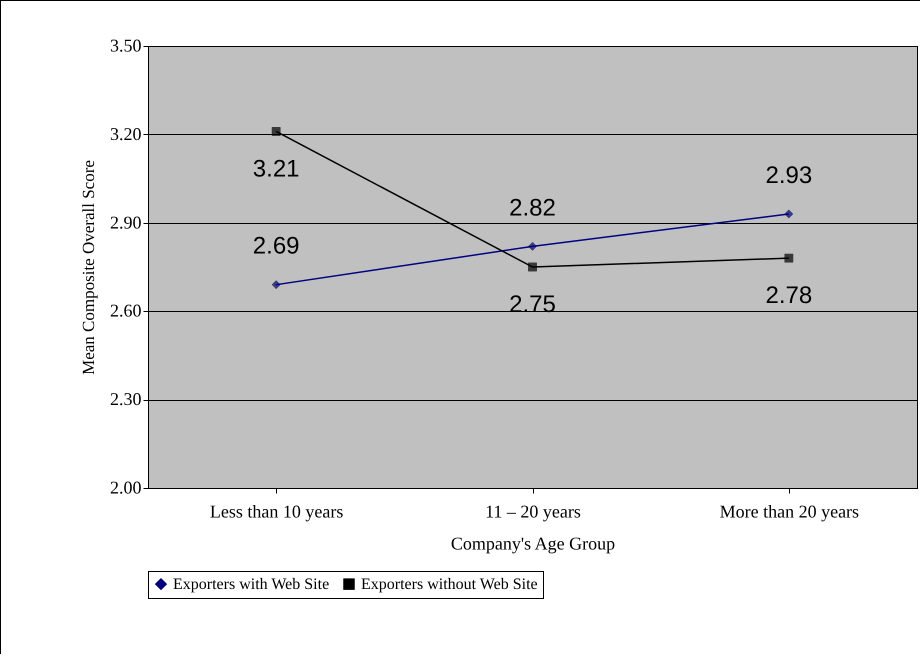 The width and height of the screenshot is (922, 656). I want to click on legend-label: Exporters without Web Site, so click(449, 585).